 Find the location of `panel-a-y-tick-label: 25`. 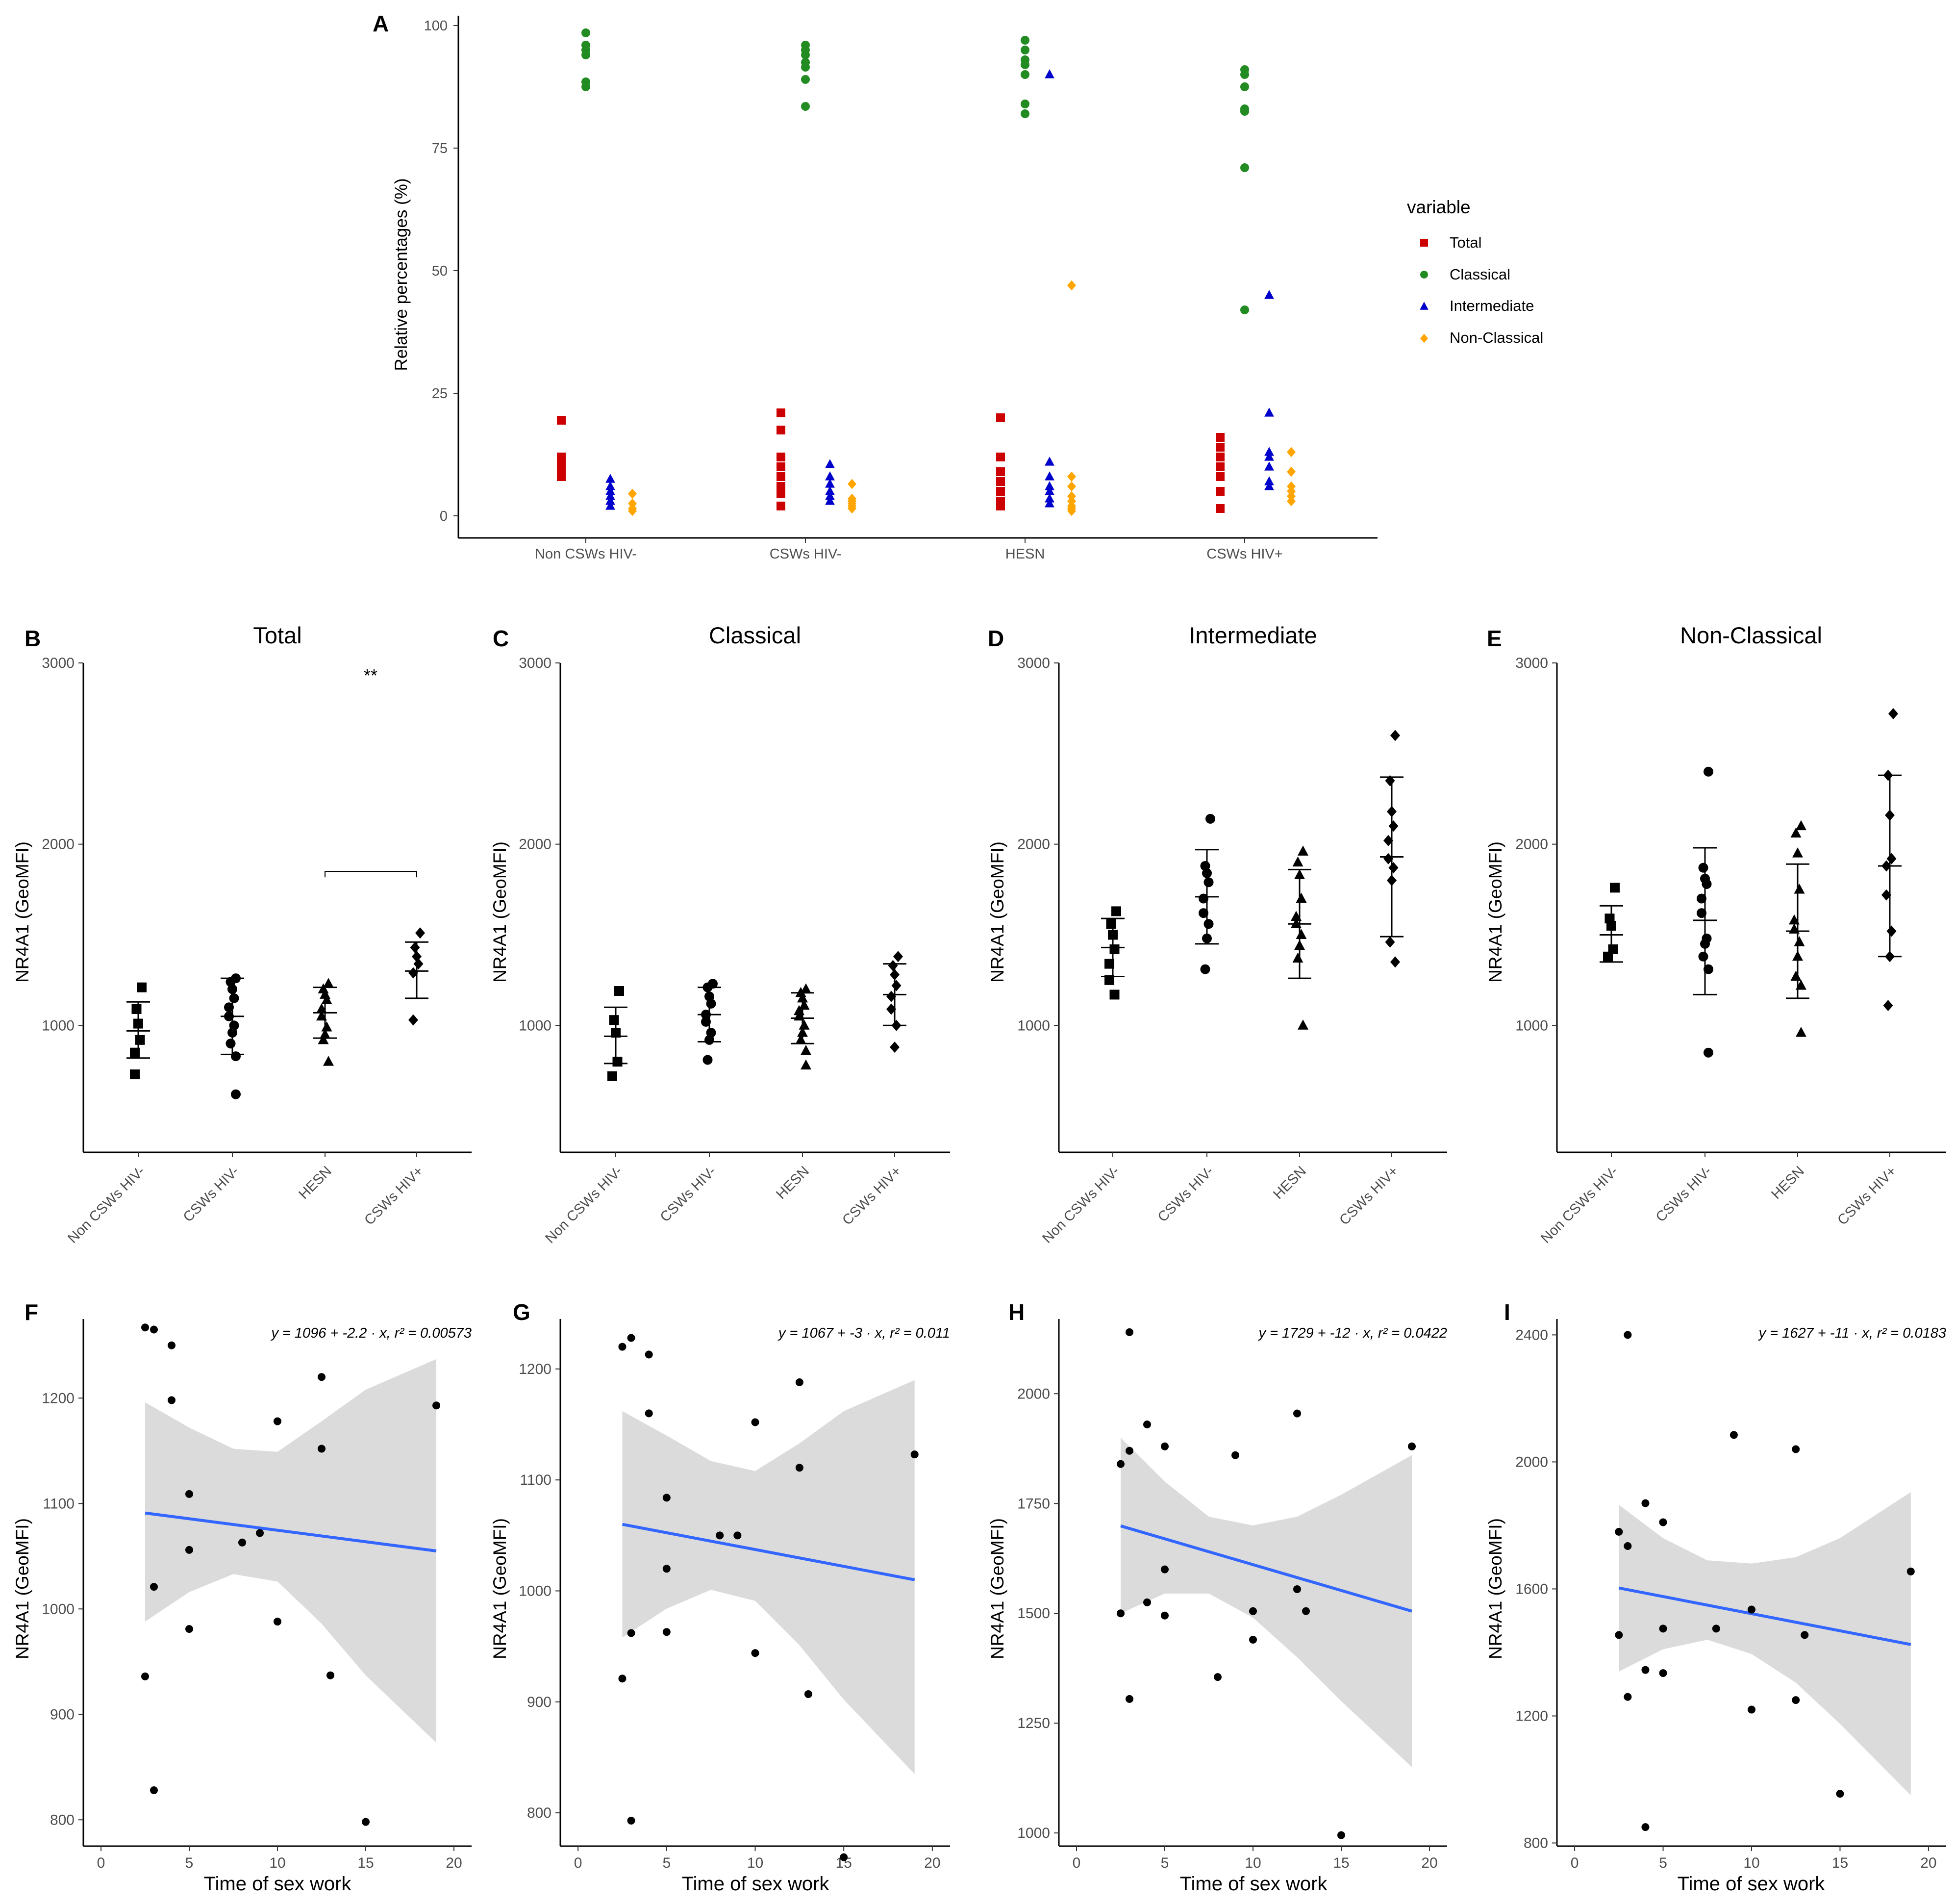

panel-a-y-tick-label: 25 is located at coordinates (440, 394).